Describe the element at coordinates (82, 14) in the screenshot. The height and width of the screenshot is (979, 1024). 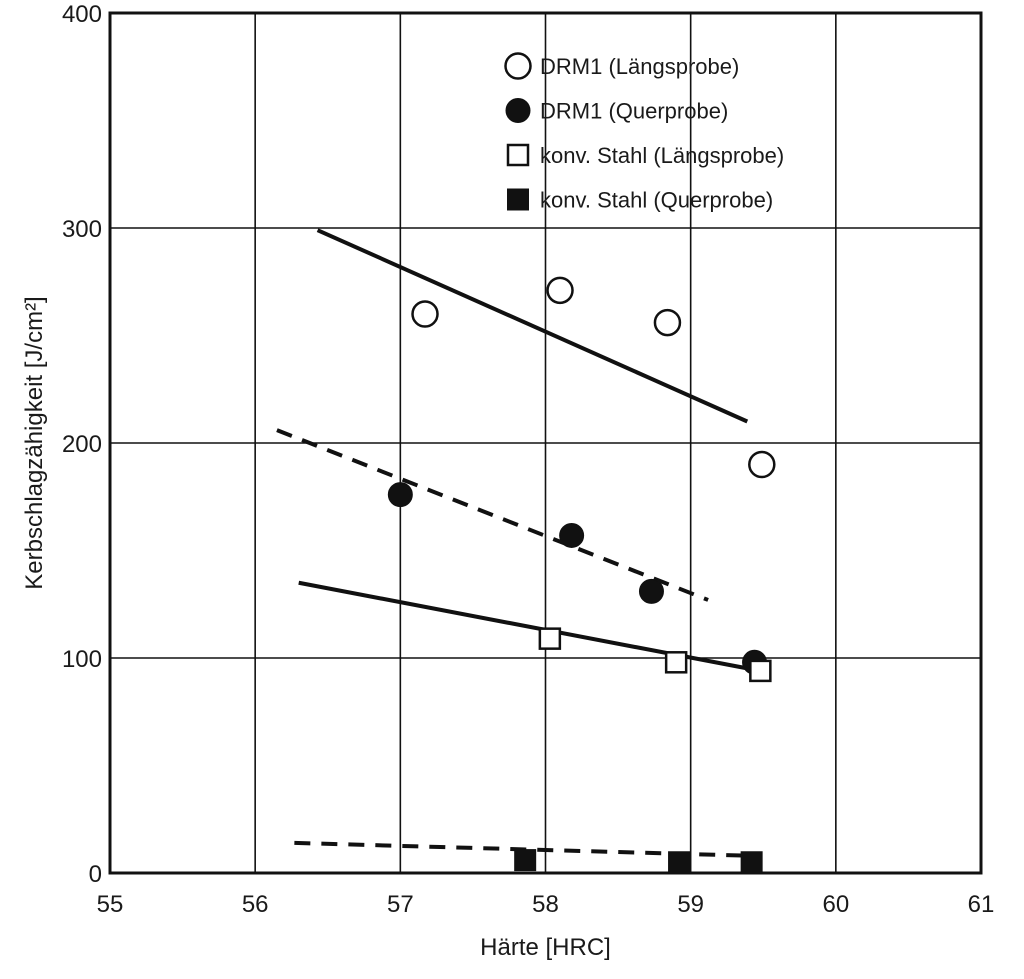
I see `y-tick-label: 400` at that location.